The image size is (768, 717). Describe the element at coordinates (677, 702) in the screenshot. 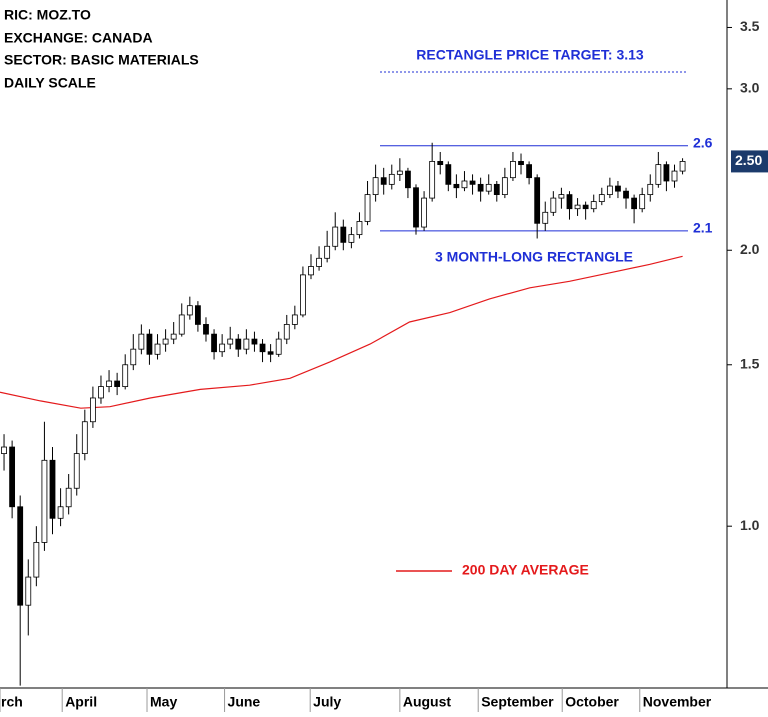

I see `x-tick-label: November` at that location.